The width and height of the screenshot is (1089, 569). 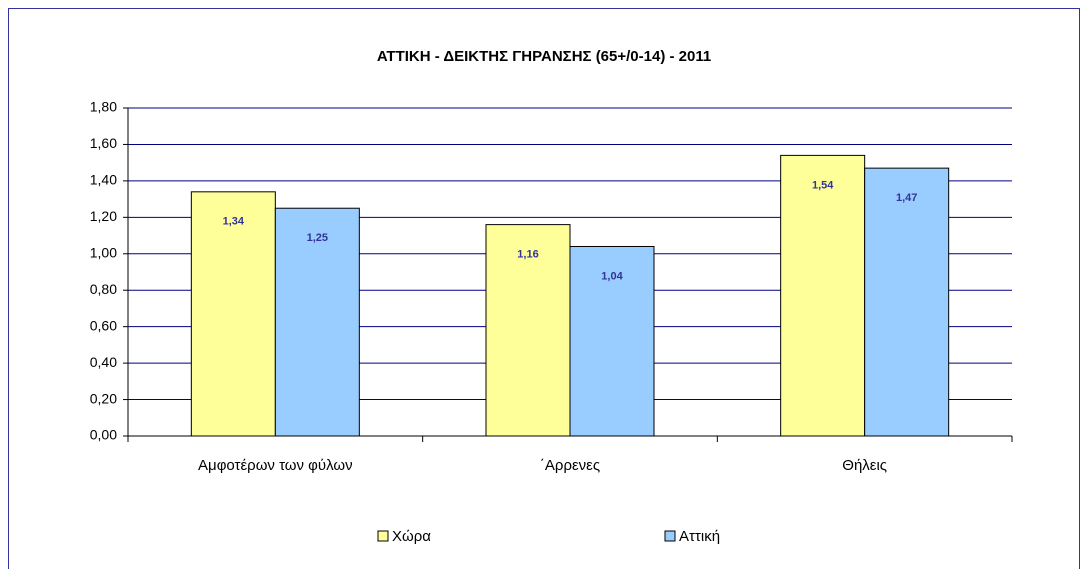 I want to click on x-tick-label: ΄Αρρενες, so click(x=570, y=465).